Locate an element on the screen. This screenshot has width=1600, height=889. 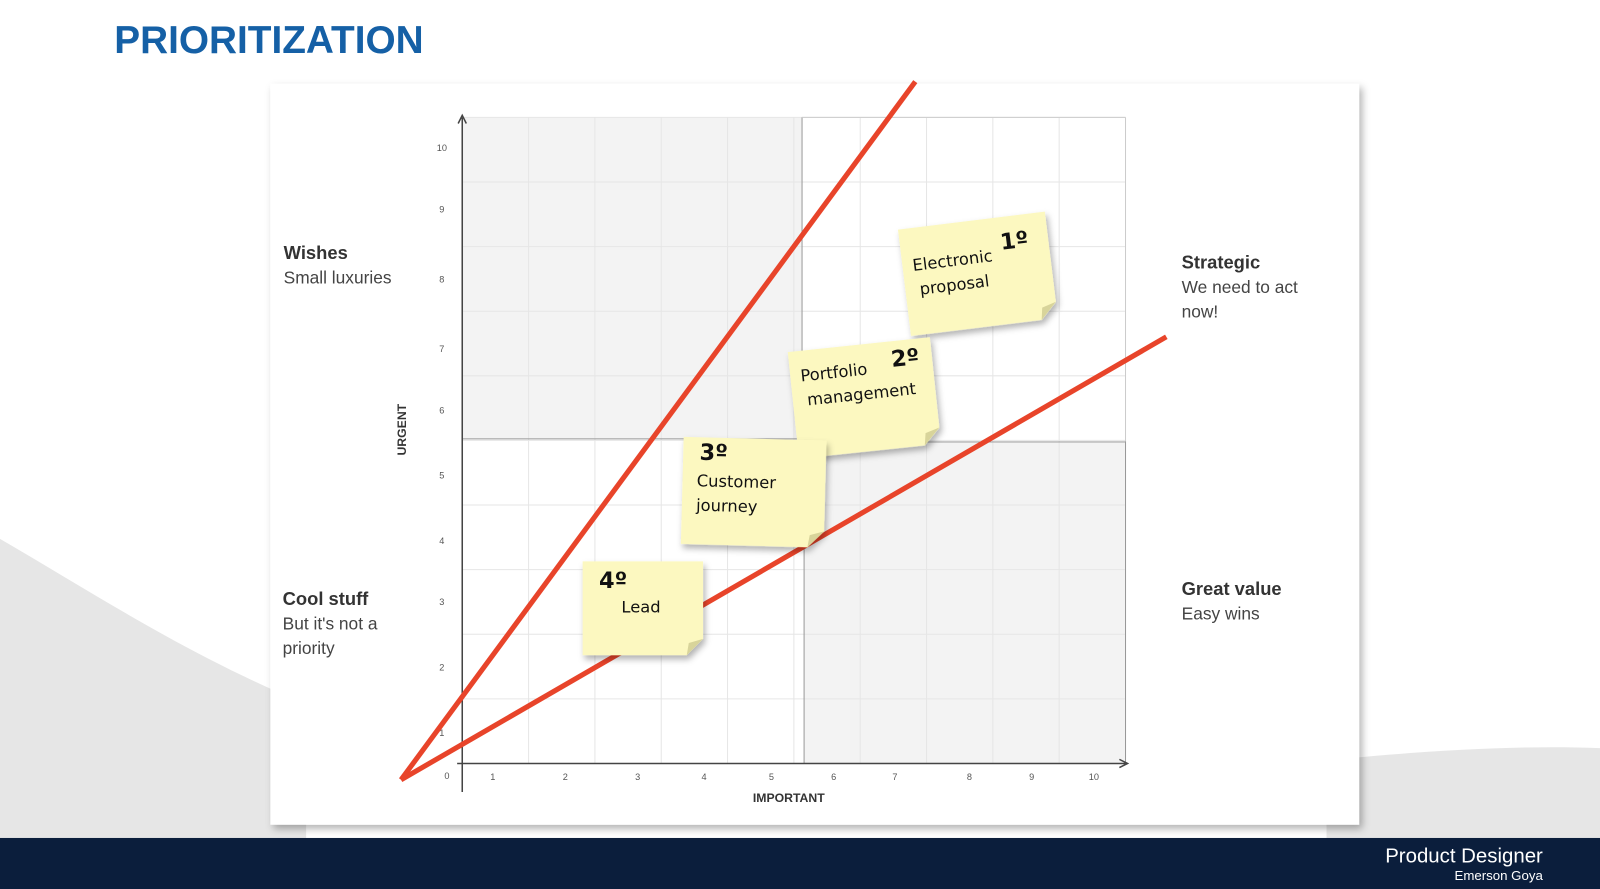
quadrant-text: priority is located at coordinates (309, 648).